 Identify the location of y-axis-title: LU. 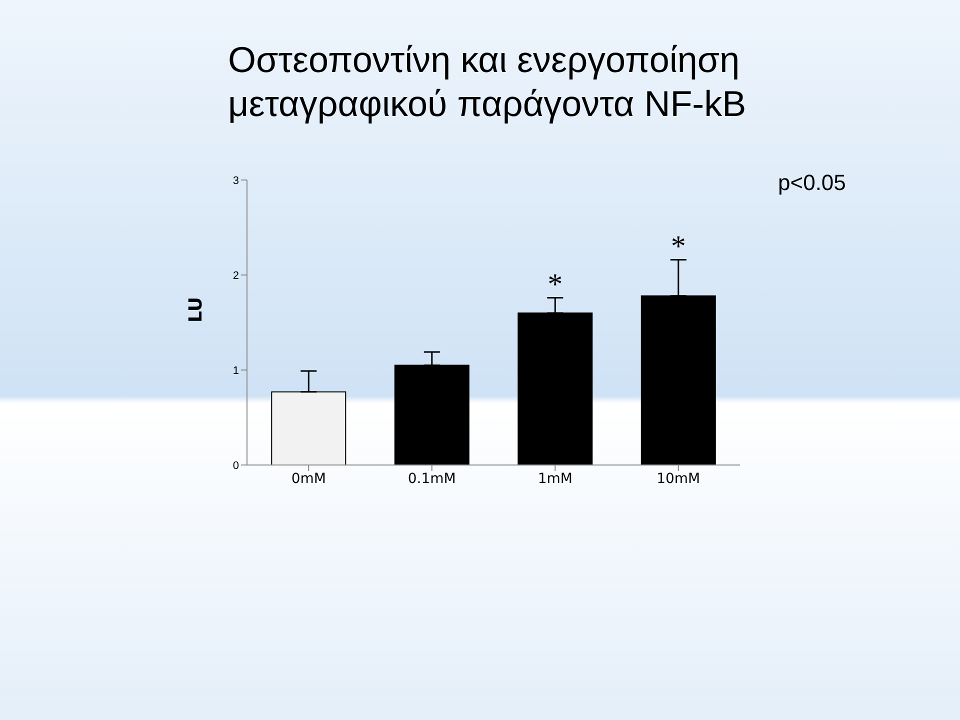
(195, 309).